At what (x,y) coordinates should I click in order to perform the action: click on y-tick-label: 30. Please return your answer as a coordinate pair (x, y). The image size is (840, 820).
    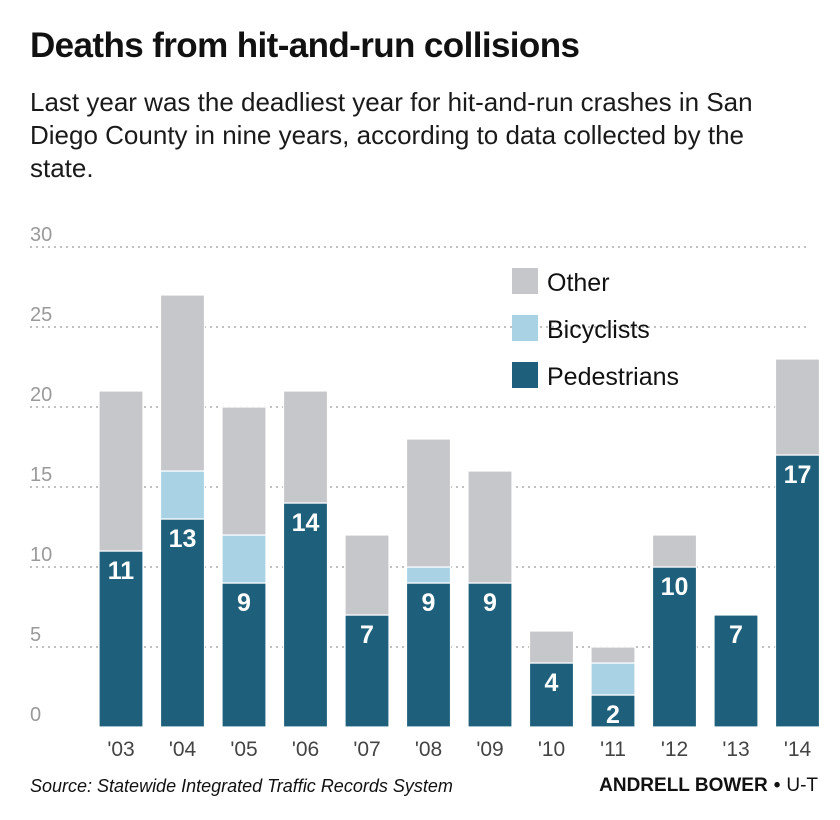
    Looking at the image, I should click on (41, 235).